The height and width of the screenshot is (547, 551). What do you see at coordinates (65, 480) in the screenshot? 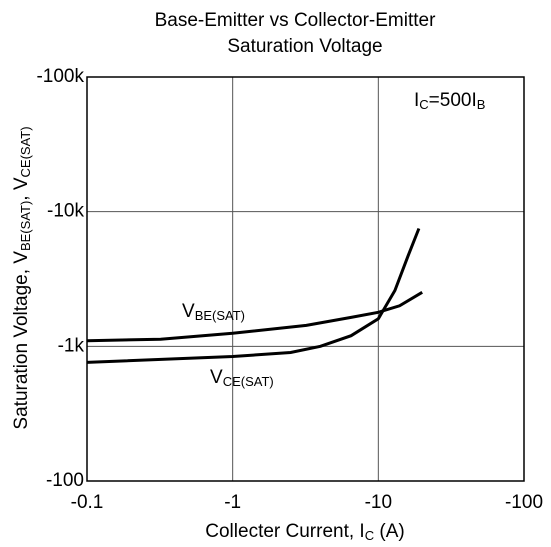
I see `y-tick-label: -100` at bounding box center [65, 480].